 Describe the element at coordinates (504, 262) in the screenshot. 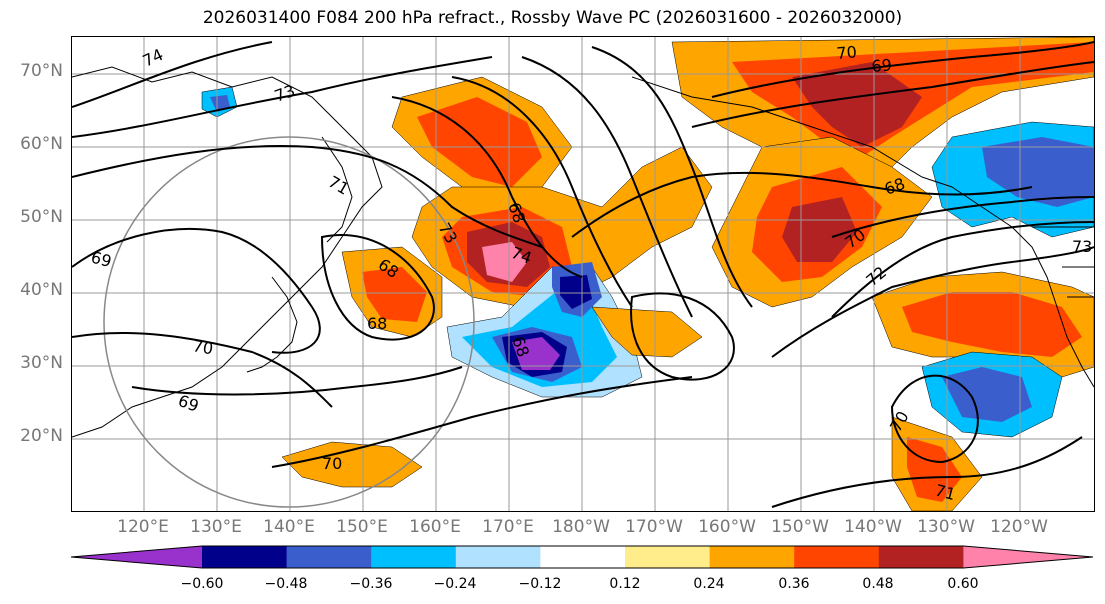

I see `shade-central-warm-2-peak` at that location.